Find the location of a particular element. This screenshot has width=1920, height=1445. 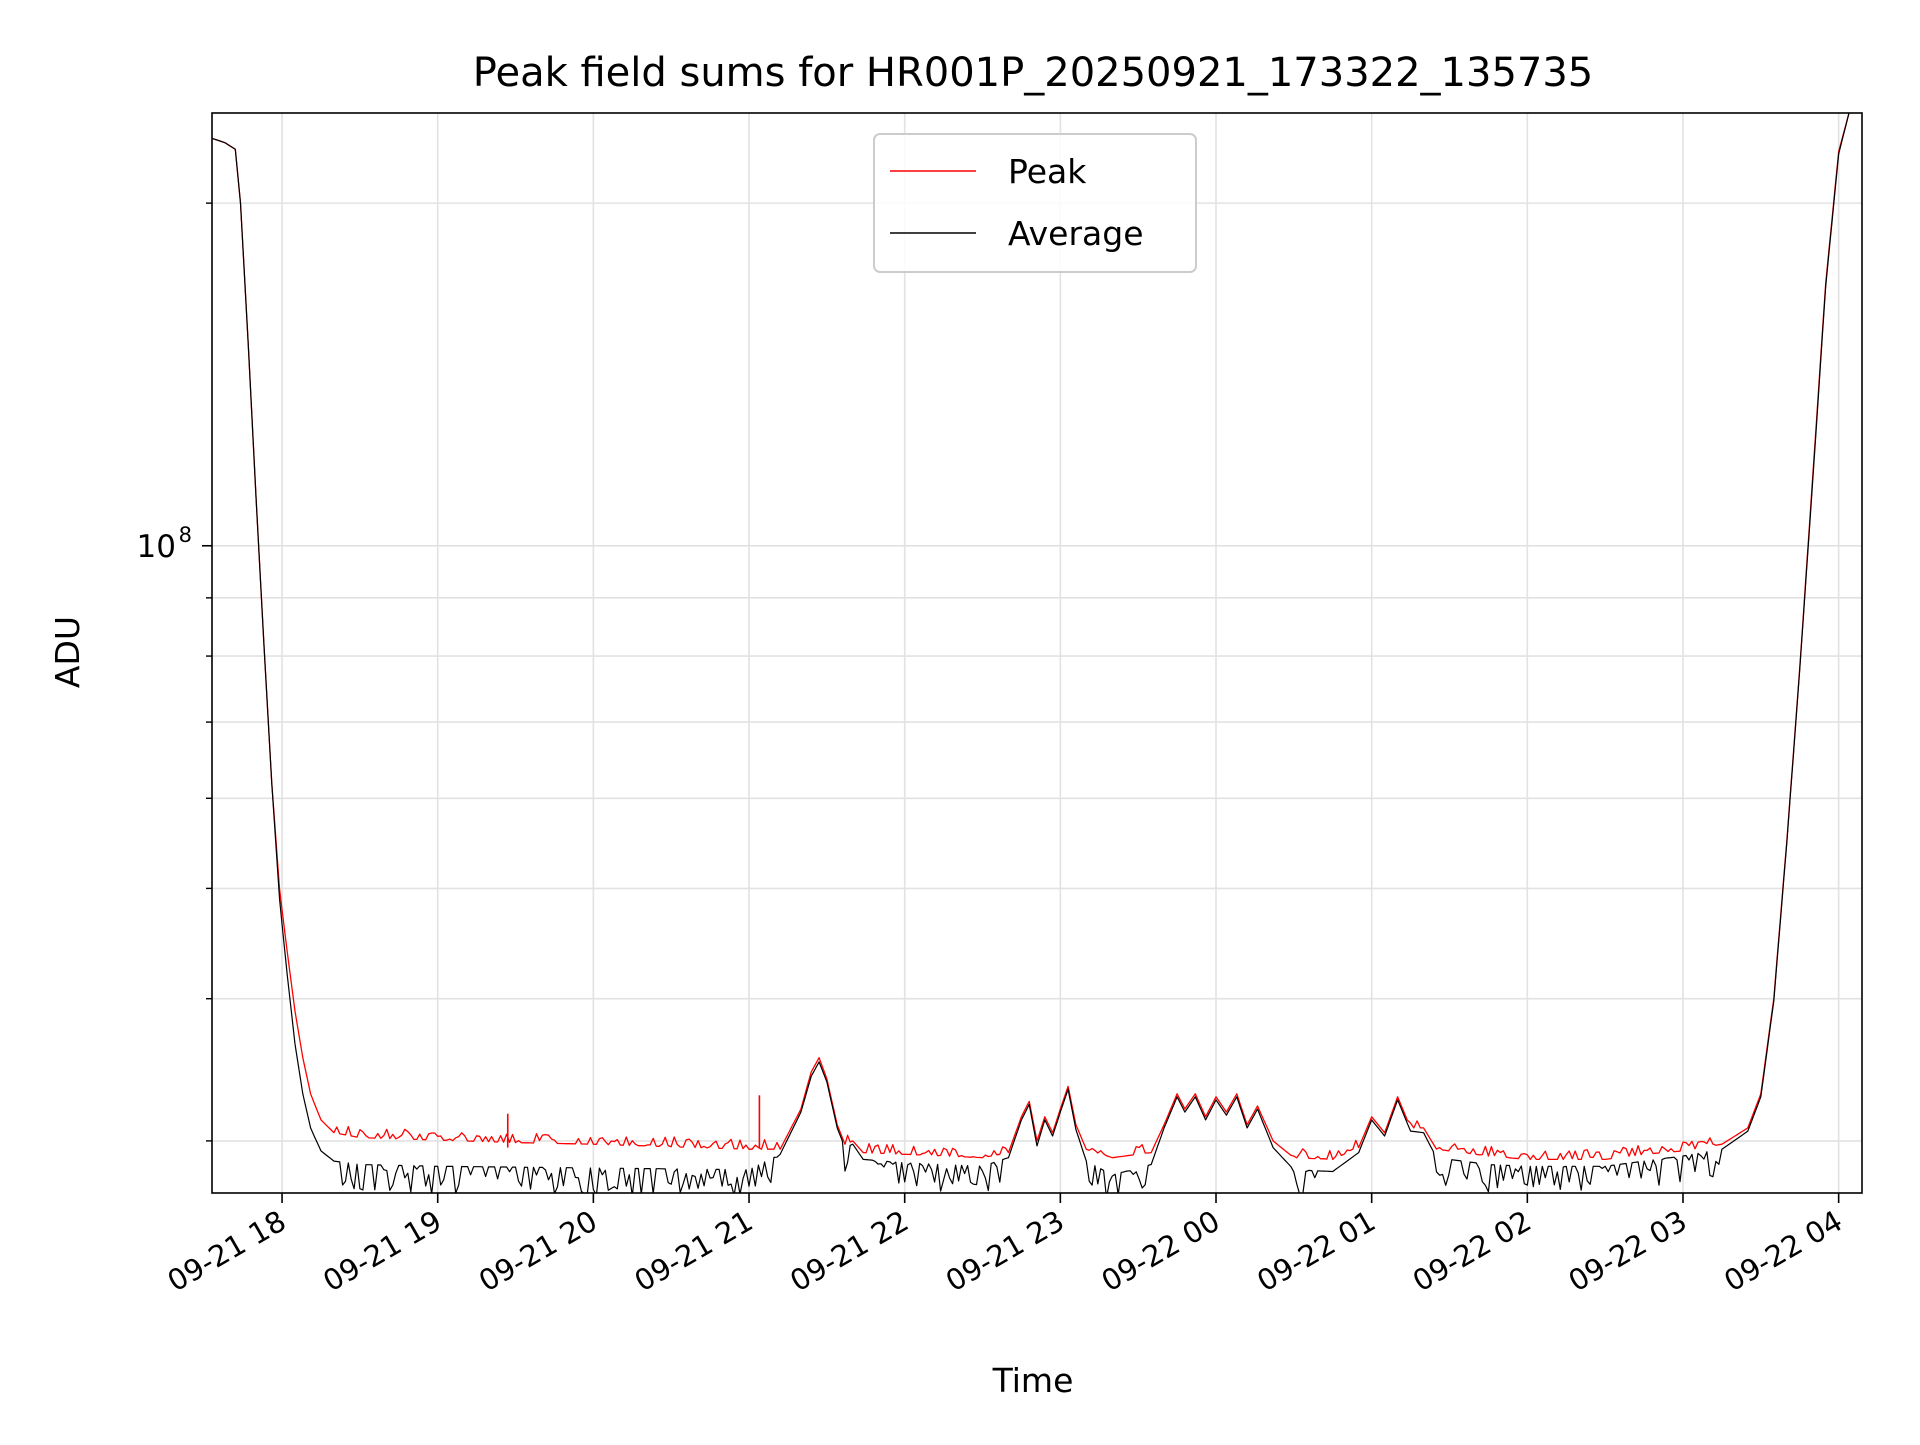

legend: Peak Average is located at coordinates (1035, 203).